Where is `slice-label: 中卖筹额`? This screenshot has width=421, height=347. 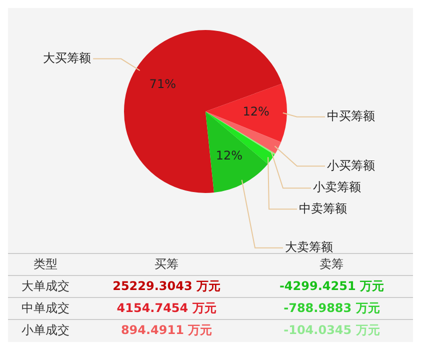 slice-label: 中卖筹额 is located at coordinates (323, 208).